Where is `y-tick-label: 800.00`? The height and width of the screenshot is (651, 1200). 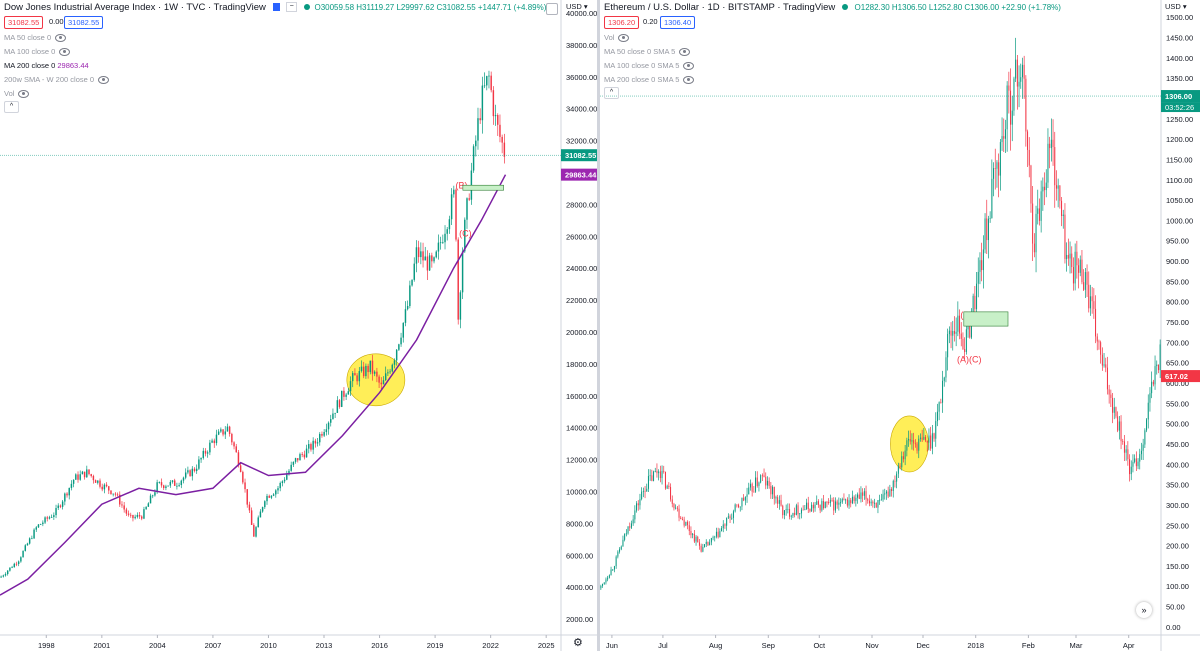
y-tick-label: 800.00 is located at coordinates (1177, 302).